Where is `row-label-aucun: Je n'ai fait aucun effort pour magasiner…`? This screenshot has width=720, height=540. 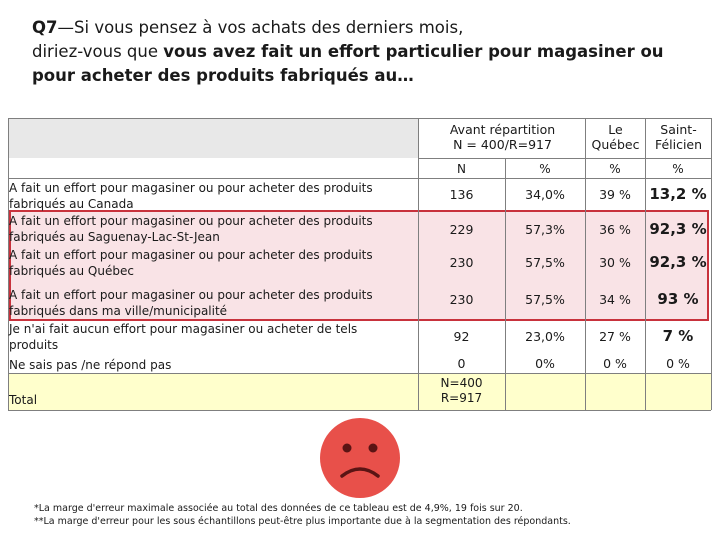
row-label-aucun: Je n'ai fait aucun effort pour magasiner… is located at coordinates (183, 337).